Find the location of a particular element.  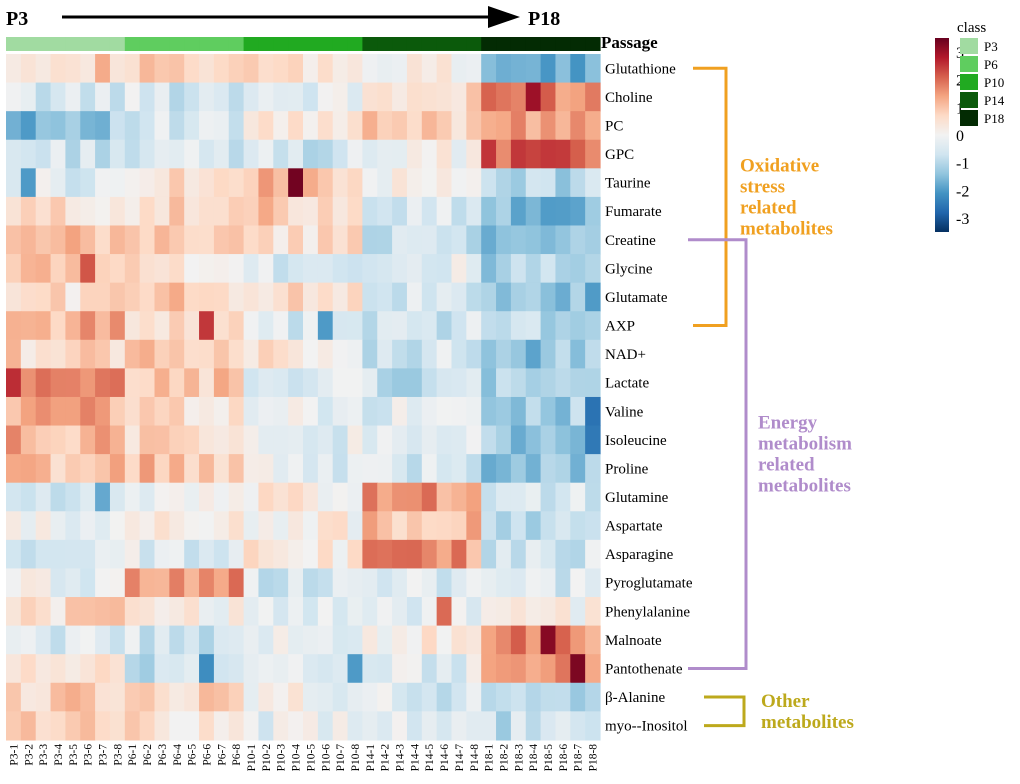

row-label: Pantothenate is located at coordinates (644, 669).